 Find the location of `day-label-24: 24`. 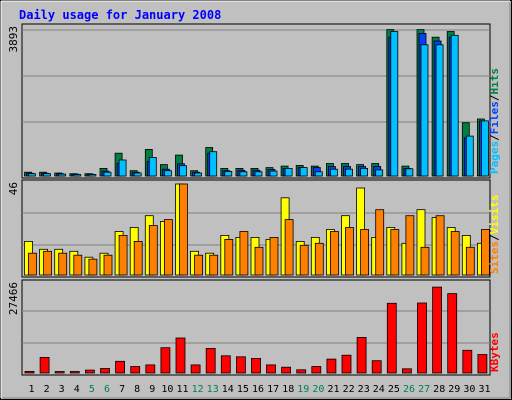

day-label-24: 24 is located at coordinates (379, 389).